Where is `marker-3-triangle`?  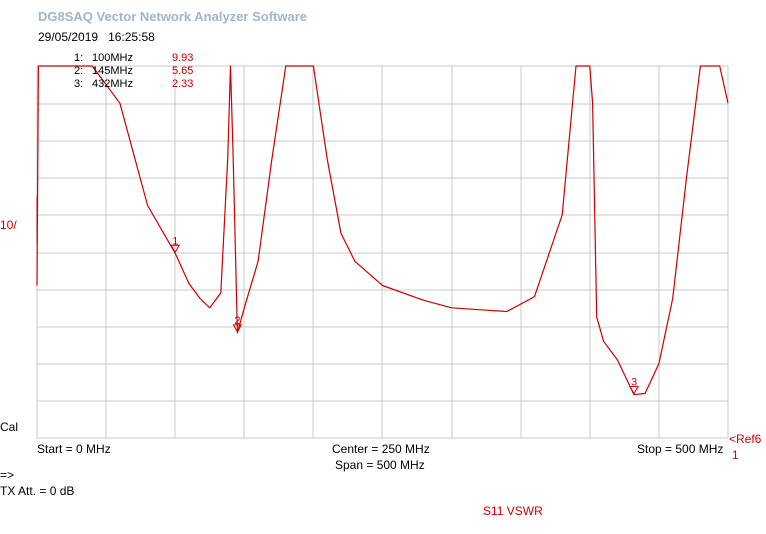
marker-3-triangle is located at coordinates (634, 390).